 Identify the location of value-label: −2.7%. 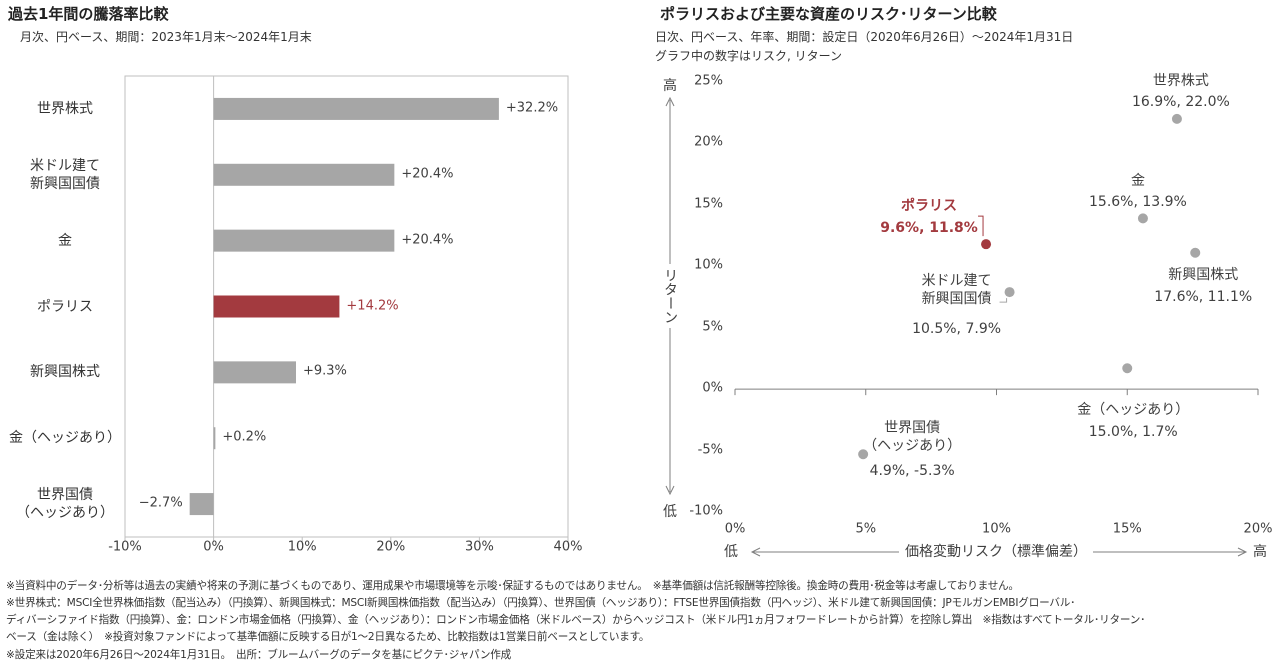
(160, 503).